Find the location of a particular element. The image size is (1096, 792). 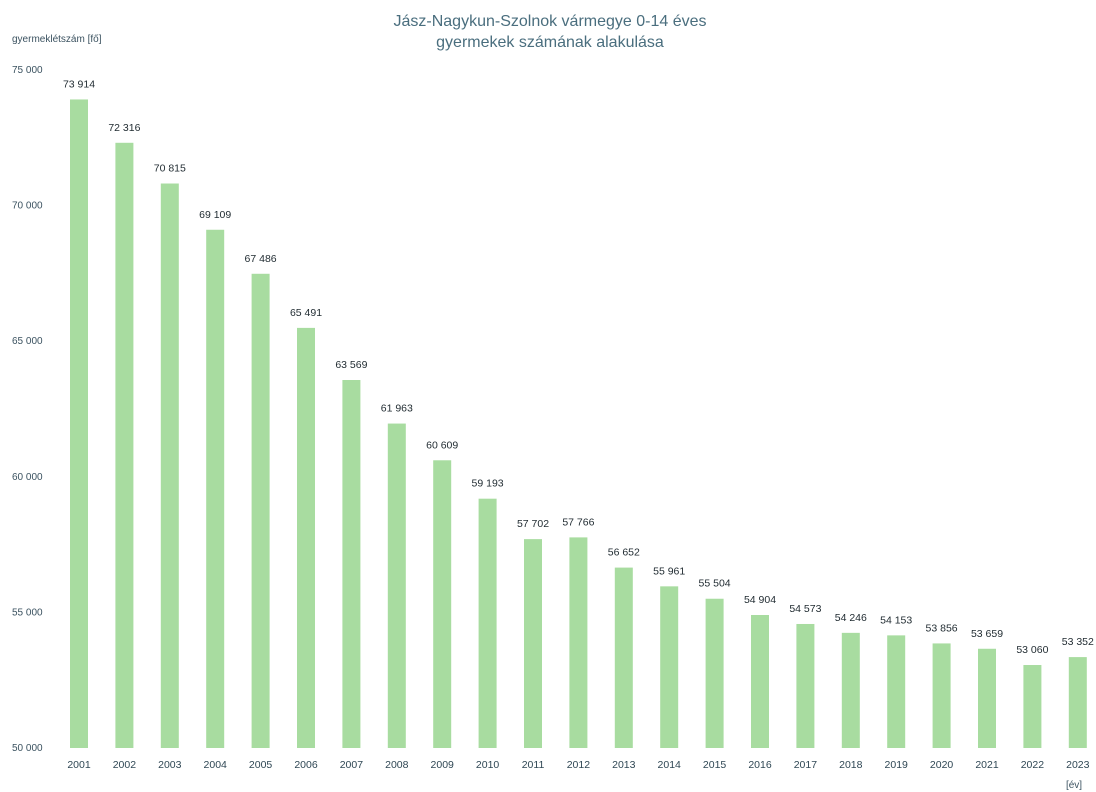

y-tick-label: 50 000 is located at coordinates (27, 748).